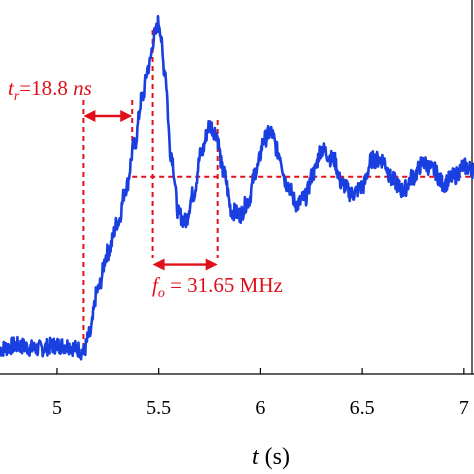  What do you see at coordinates (256, 457) in the screenshot?
I see `x-axis-label-var: t` at bounding box center [256, 457].